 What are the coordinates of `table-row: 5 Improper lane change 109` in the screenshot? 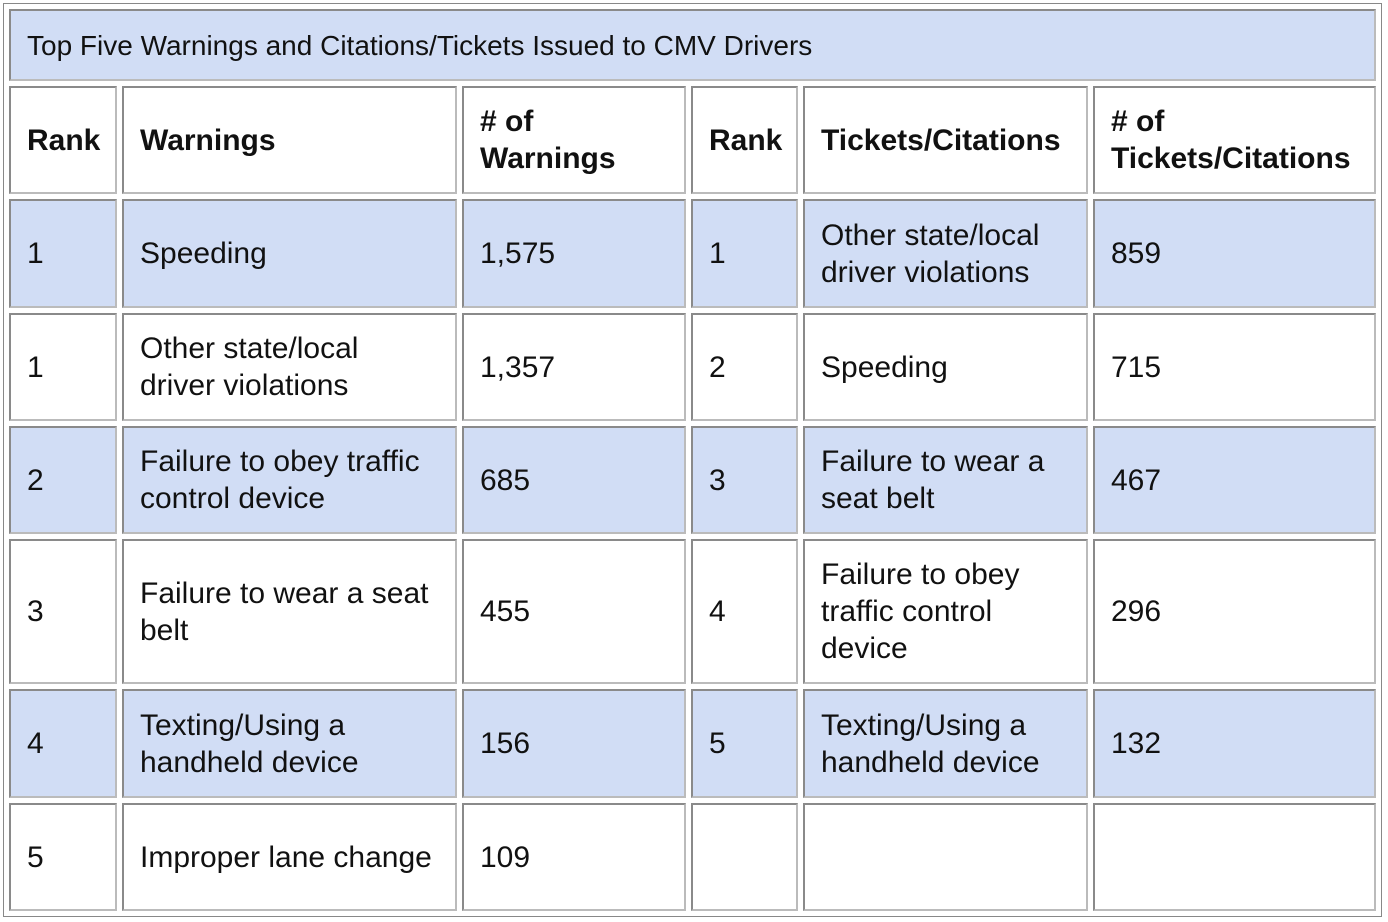 It's located at (692, 857).